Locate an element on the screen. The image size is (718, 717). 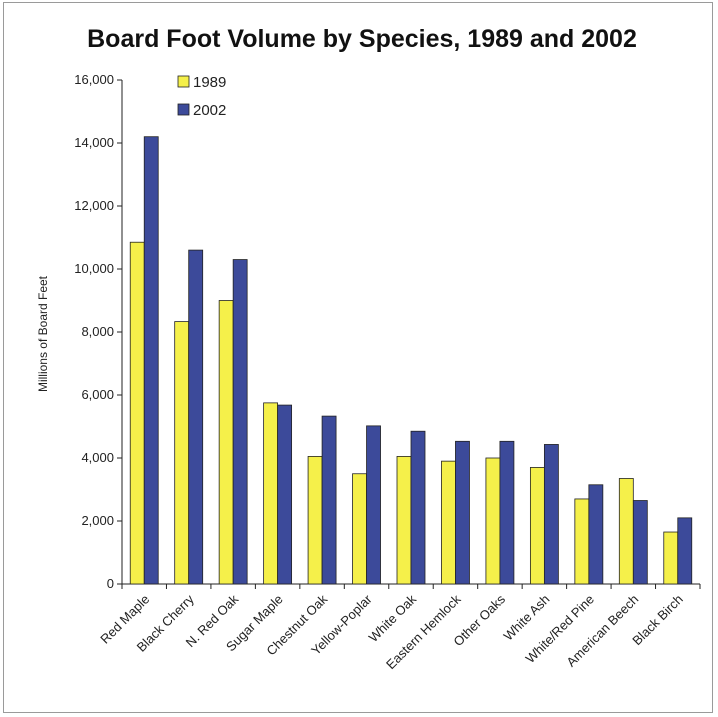
y-tick-label: 12,000 is located at coordinates (94, 205).